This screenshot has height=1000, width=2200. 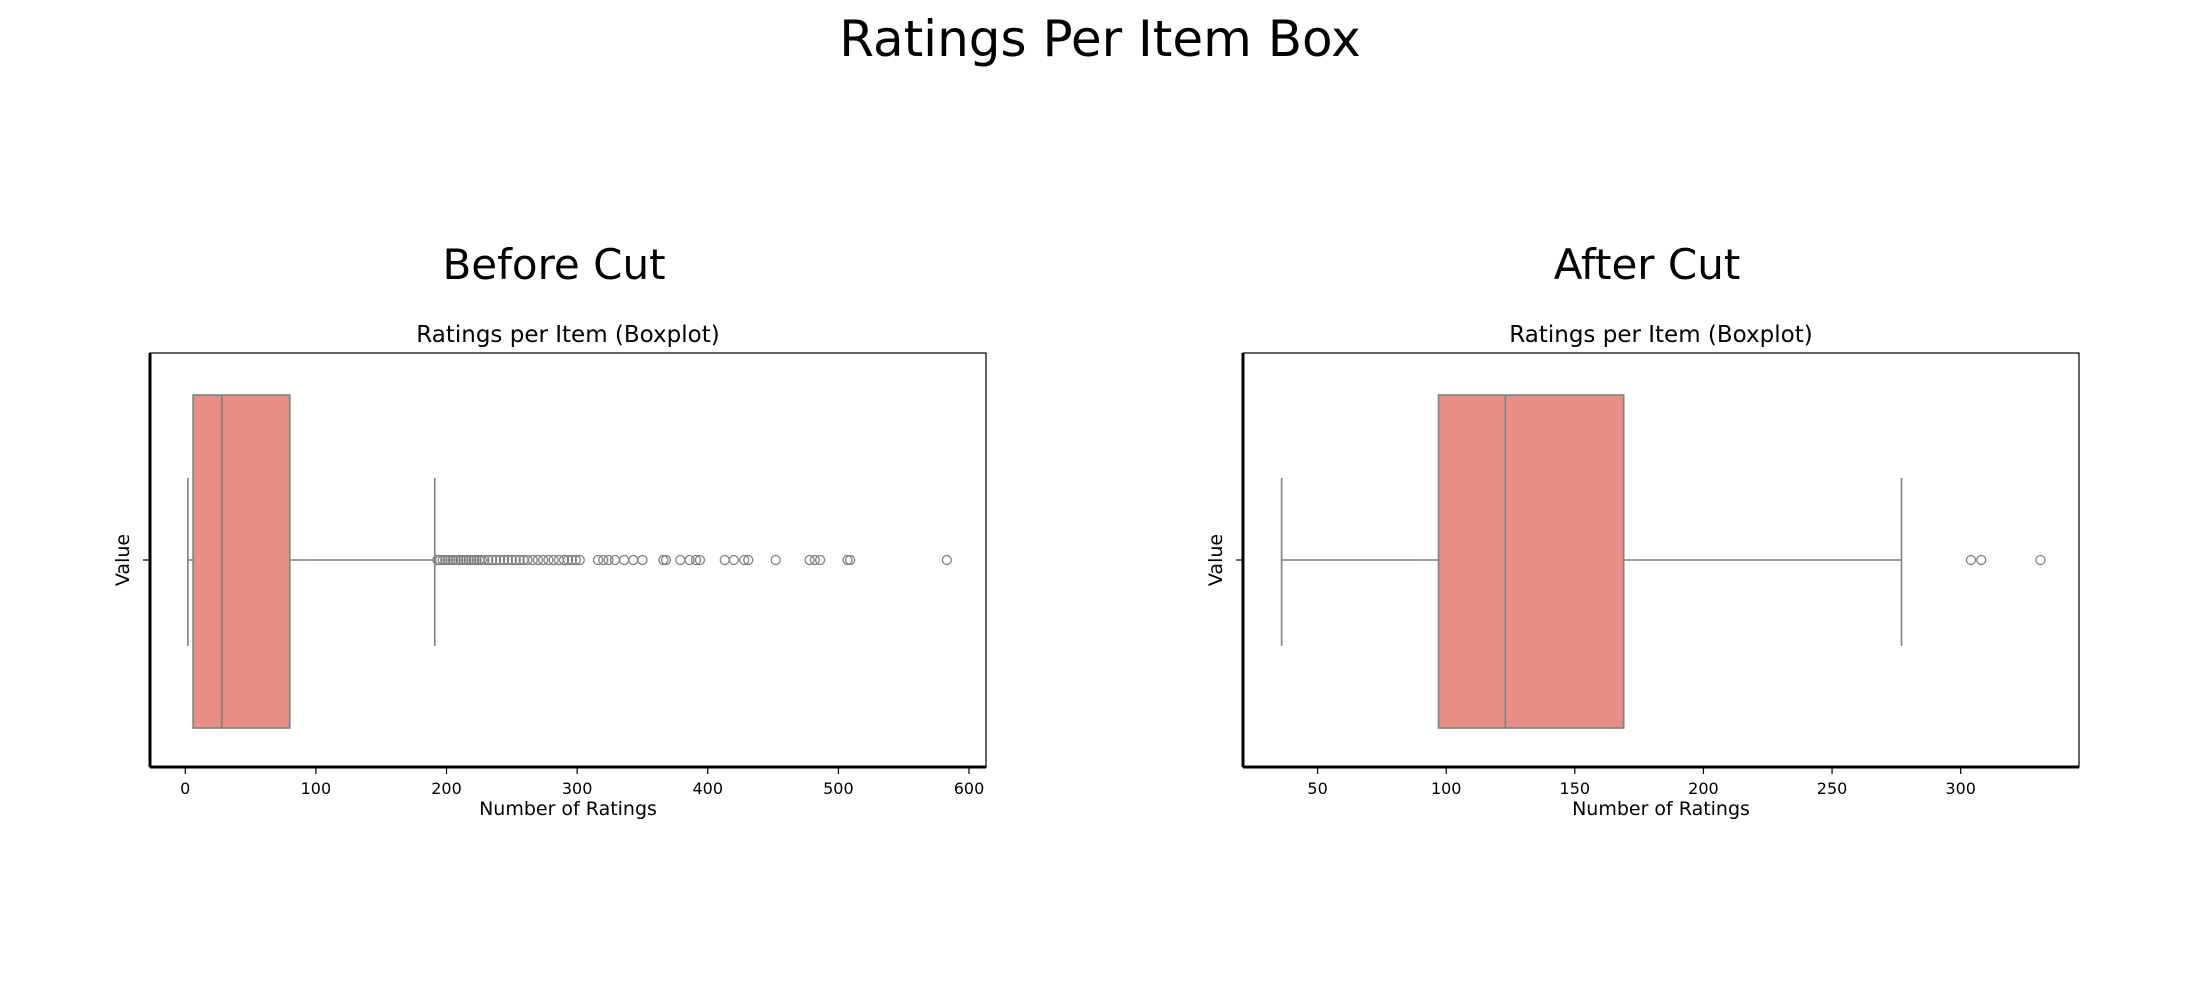 I want to click on box-marks-before-cut, so click(x=569, y=561).